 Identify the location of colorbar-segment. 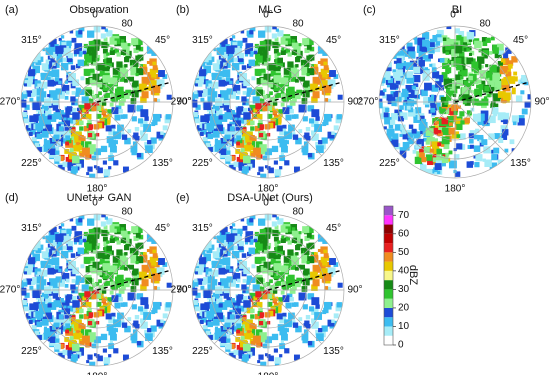
(388, 275).